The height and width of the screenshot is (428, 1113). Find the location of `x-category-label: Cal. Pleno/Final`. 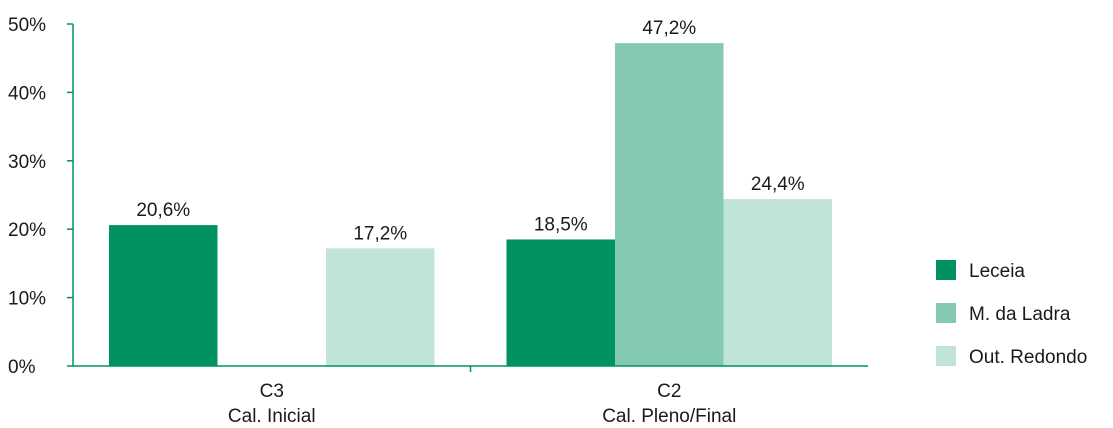

x-category-label: Cal. Pleno/Final is located at coordinates (669, 416).